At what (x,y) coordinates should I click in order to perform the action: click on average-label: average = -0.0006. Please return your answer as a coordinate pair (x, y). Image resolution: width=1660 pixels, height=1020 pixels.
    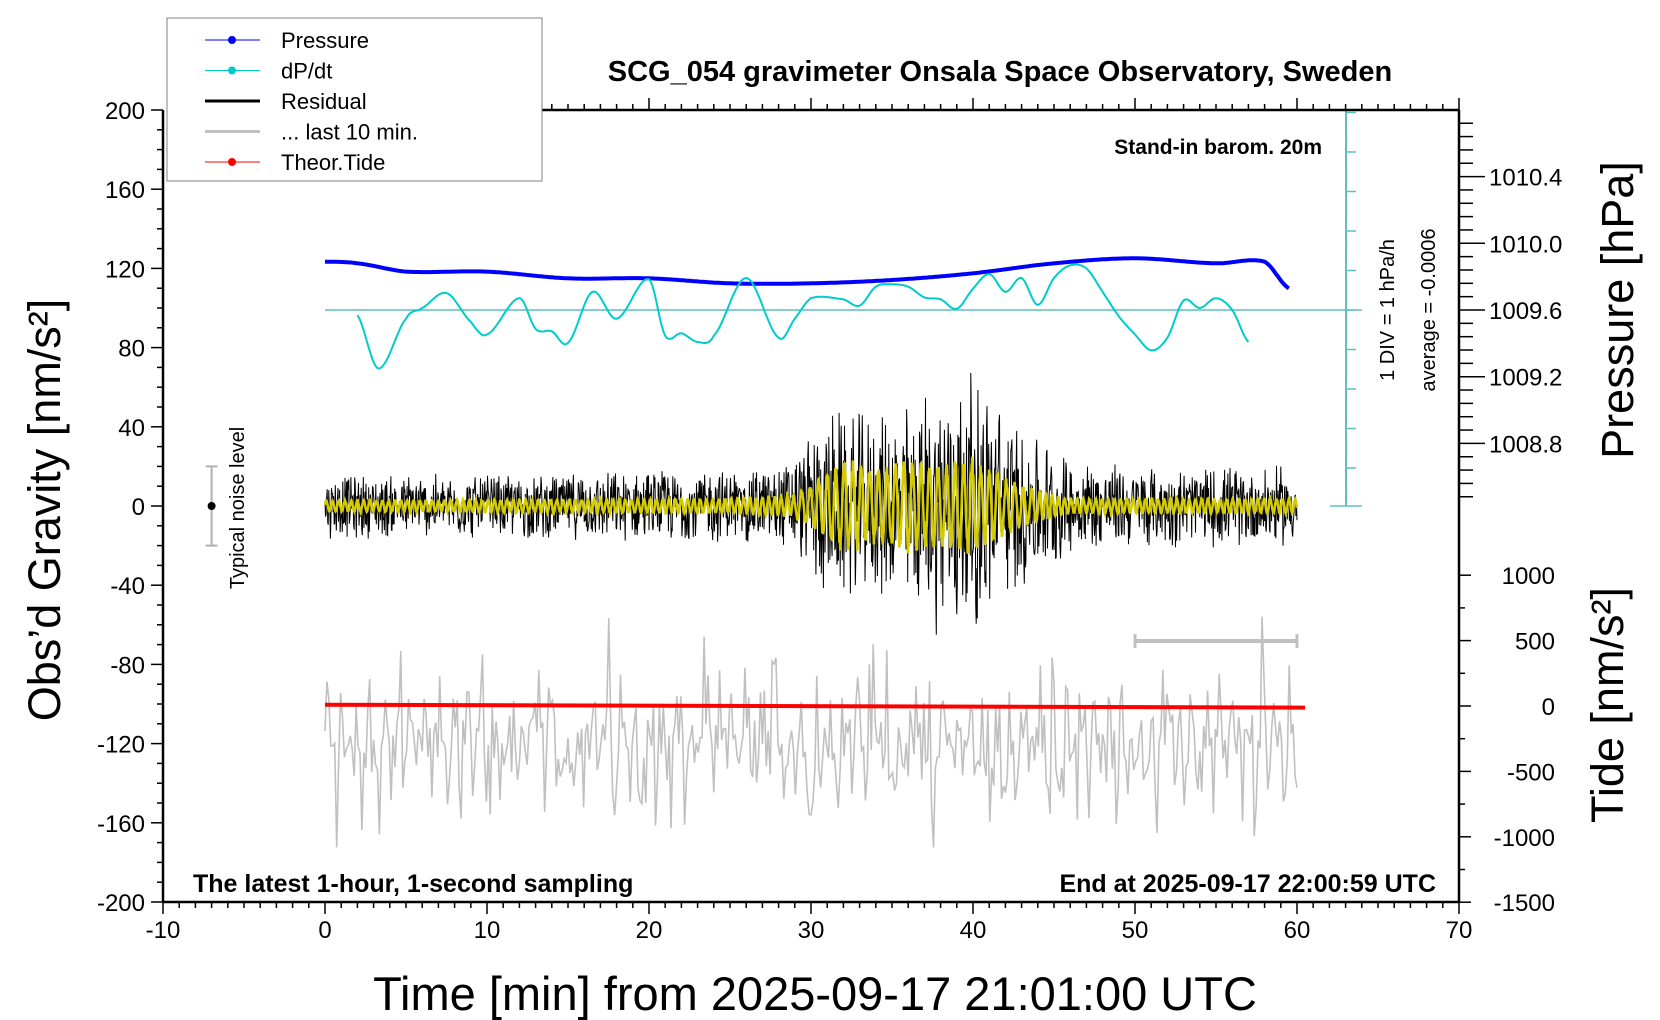
    Looking at the image, I should click on (1429, 310).